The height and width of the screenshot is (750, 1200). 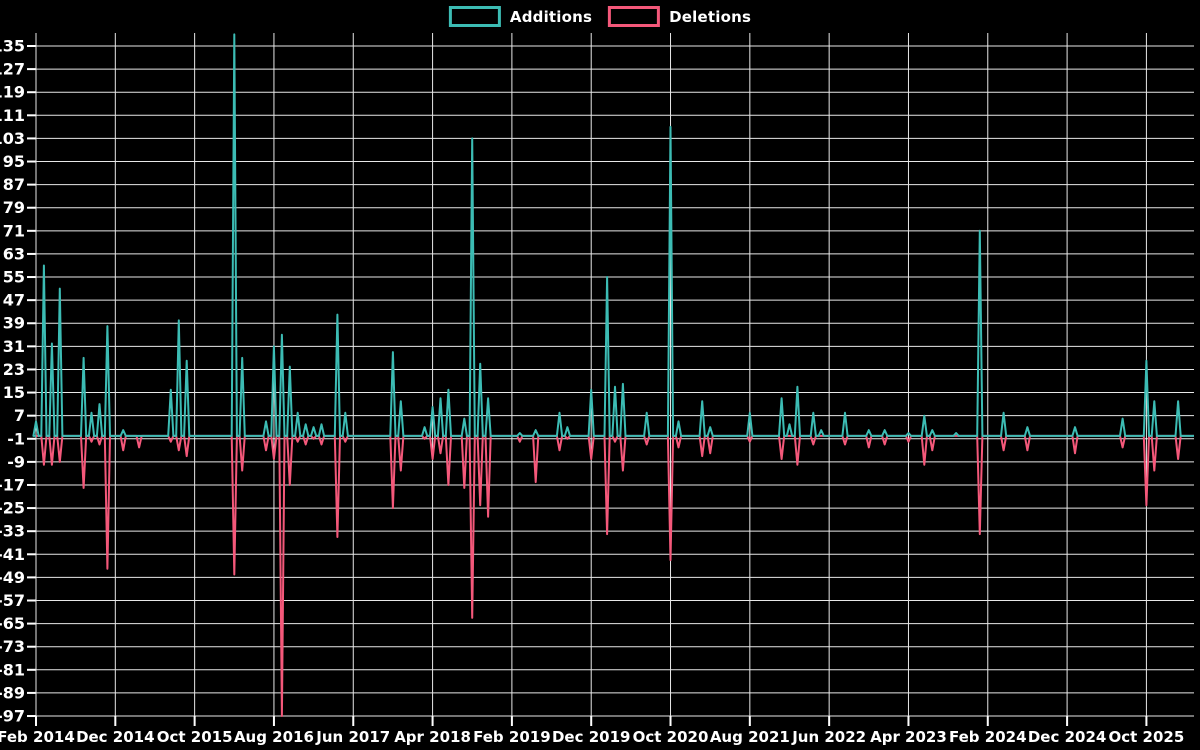 What do you see at coordinates (14, 277) in the screenshot?
I see `y-axis-label: 55` at bounding box center [14, 277].